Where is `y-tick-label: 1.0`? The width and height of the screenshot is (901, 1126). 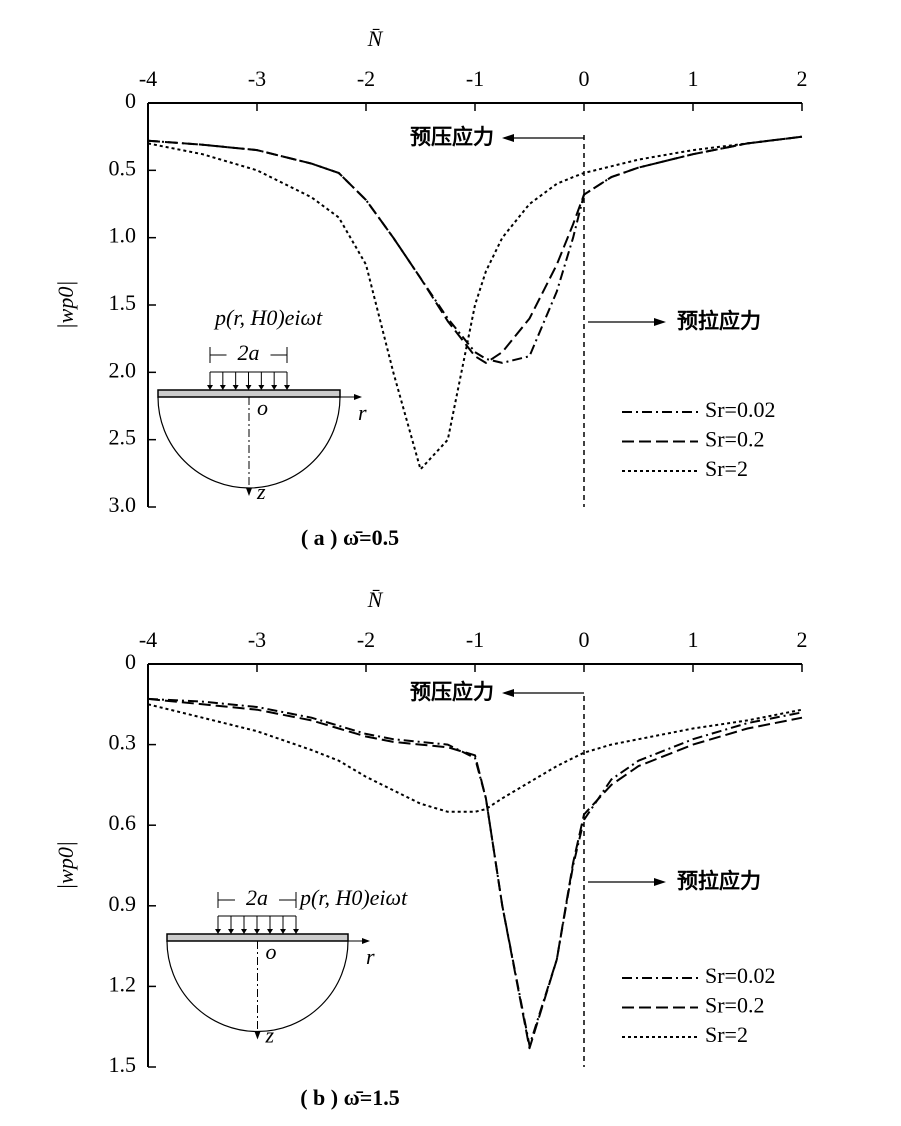
y-tick-label: 1.0 is located at coordinates (123, 235).